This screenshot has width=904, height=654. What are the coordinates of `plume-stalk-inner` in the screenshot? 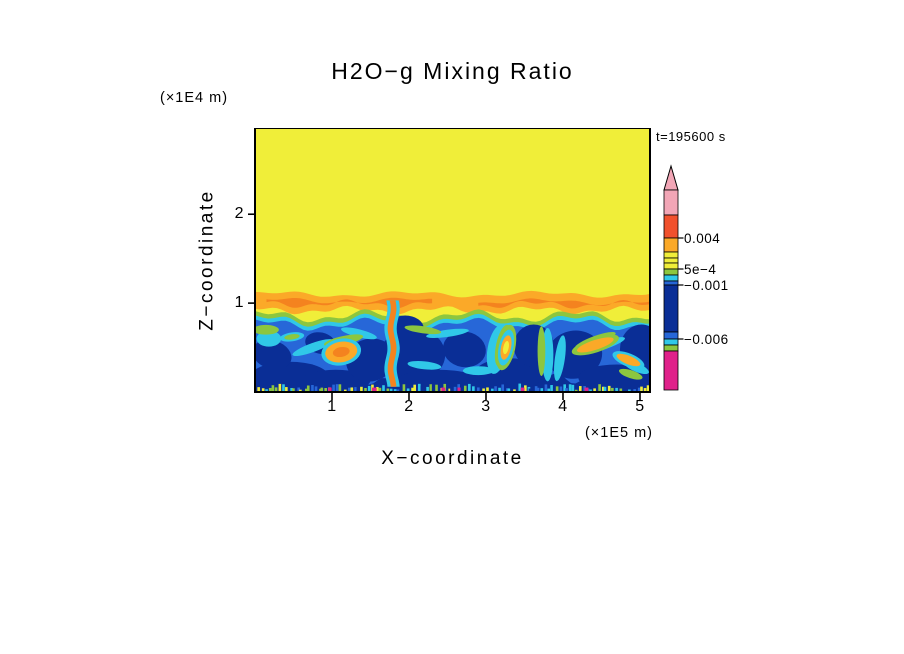 It's located at (392, 343).